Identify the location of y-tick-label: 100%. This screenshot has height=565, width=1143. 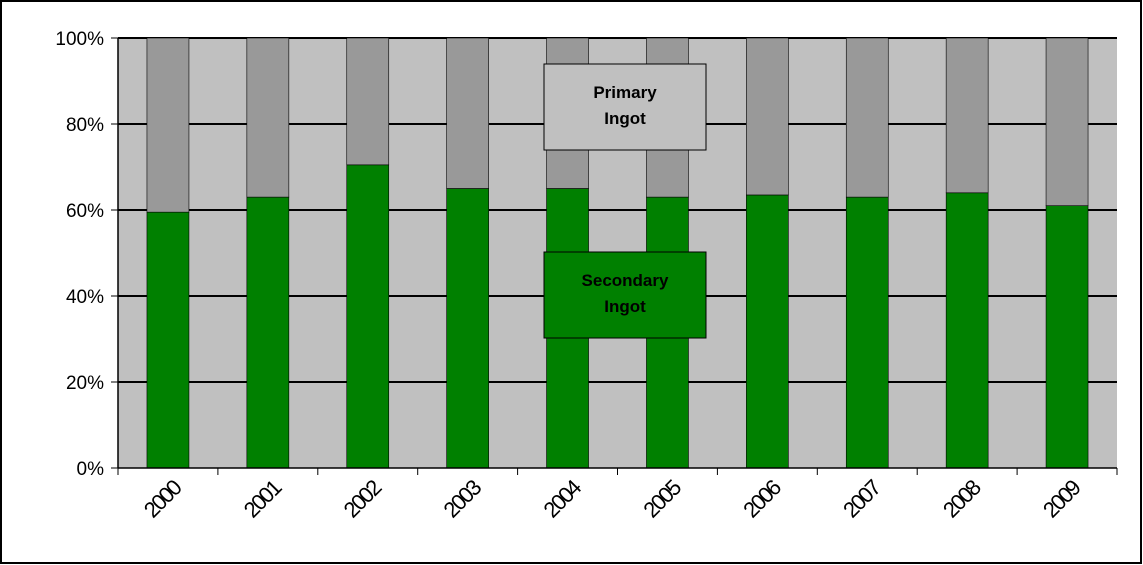
(79, 39).